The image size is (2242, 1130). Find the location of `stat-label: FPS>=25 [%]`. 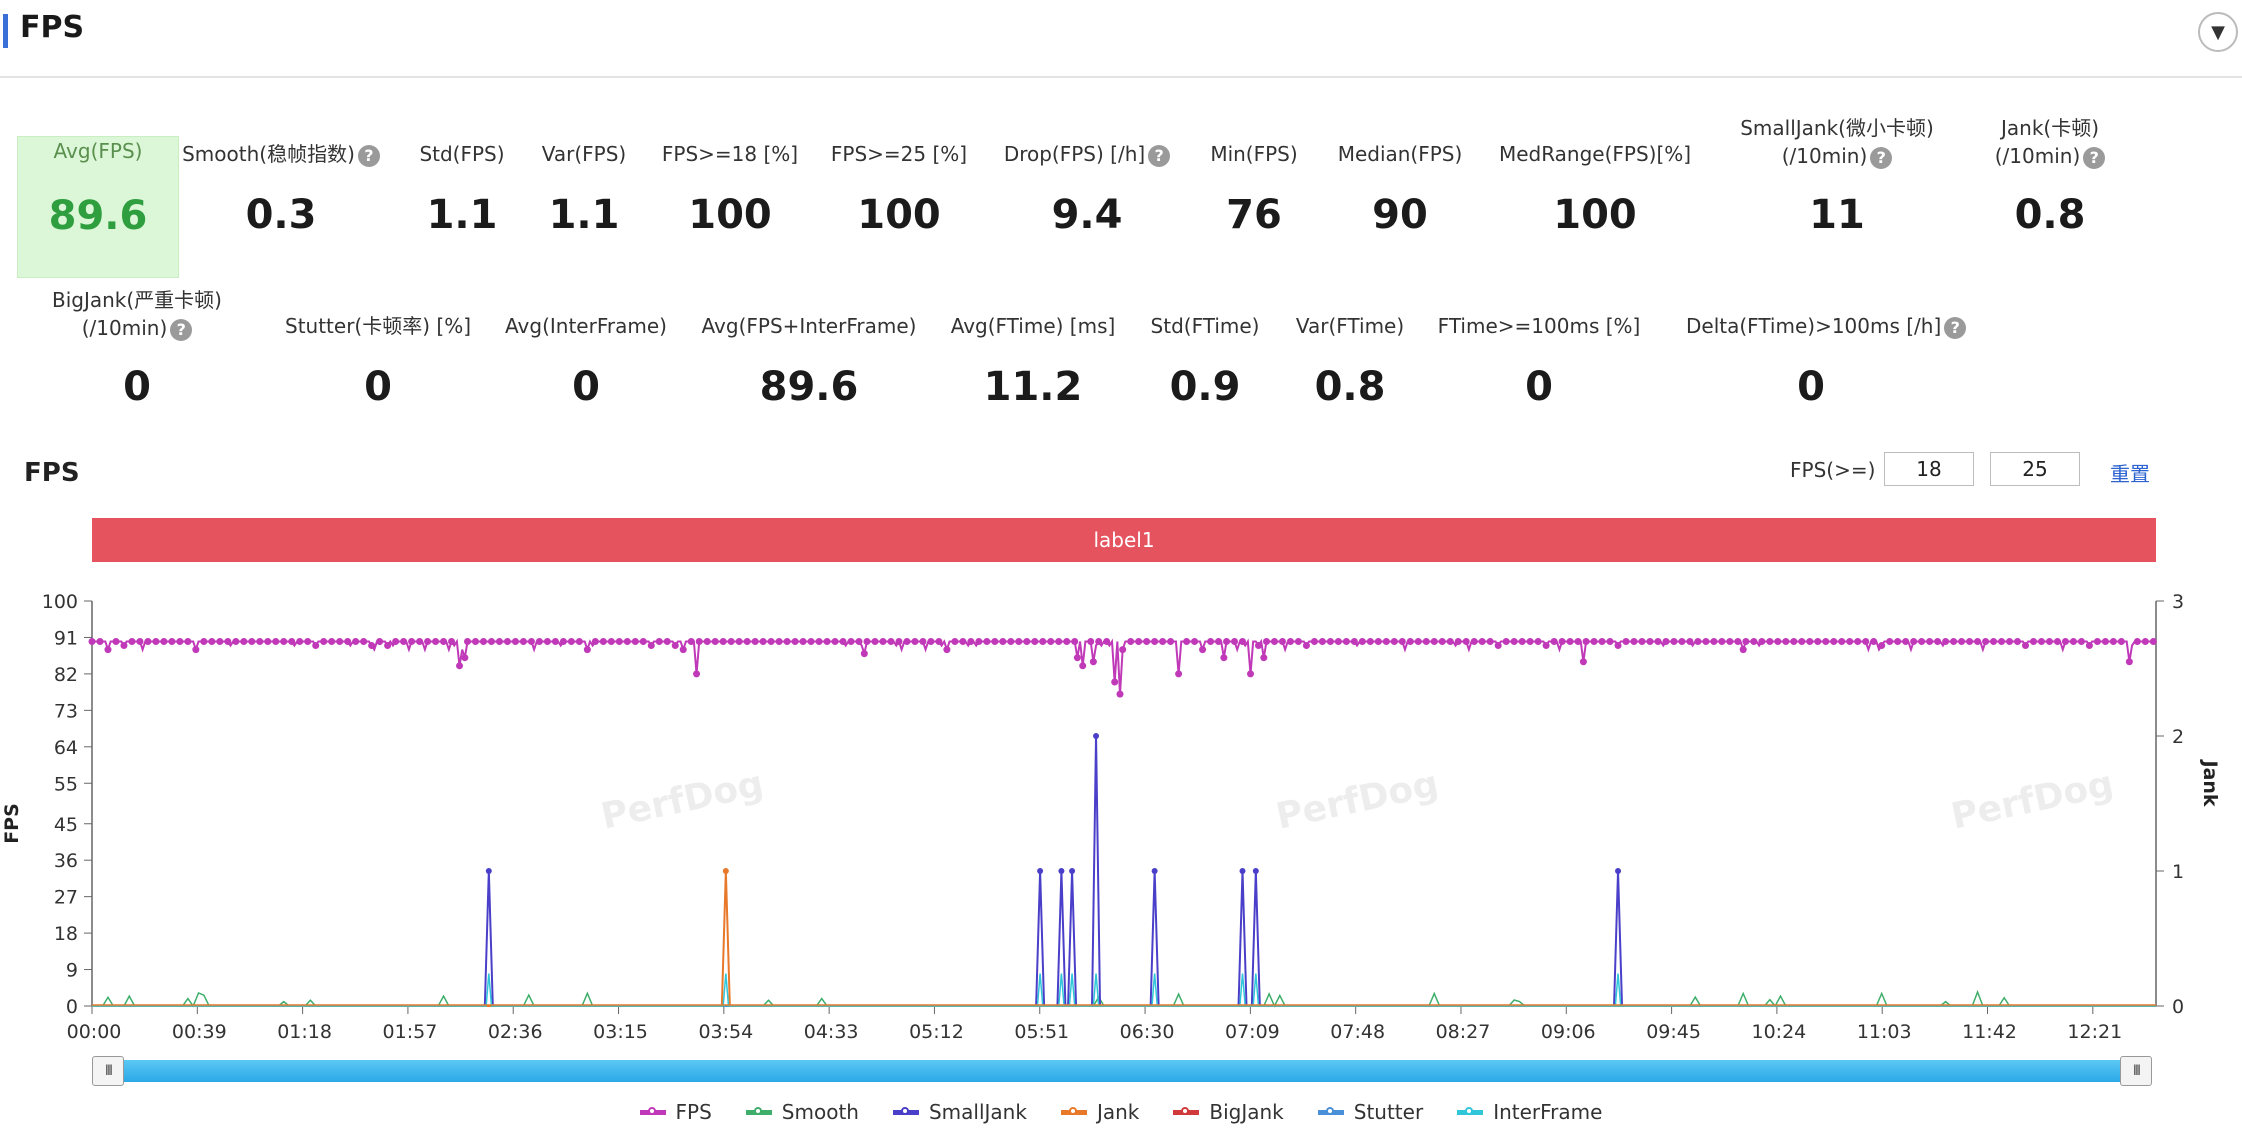

stat-label: FPS>=25 [%] is located at coordinates (899, 154).